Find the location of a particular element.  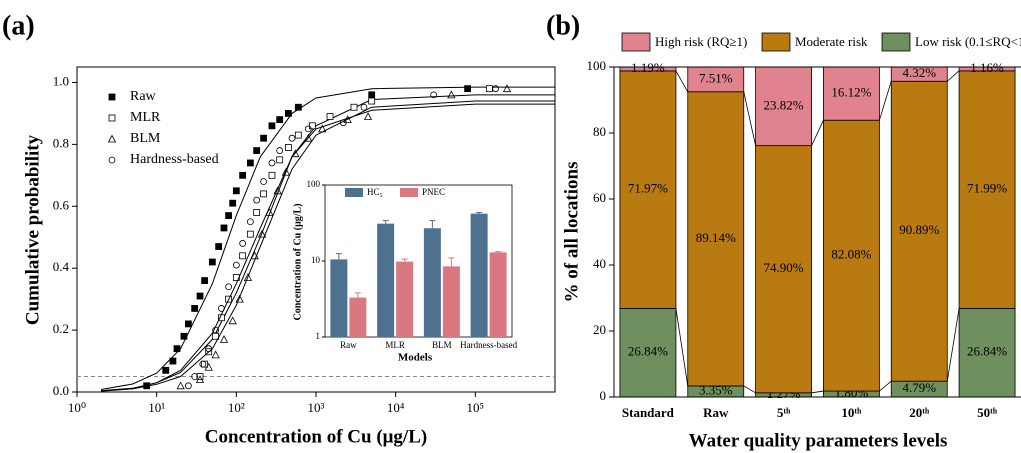

x-tick-label: 10⁴ is located at coordinates (396, 407).